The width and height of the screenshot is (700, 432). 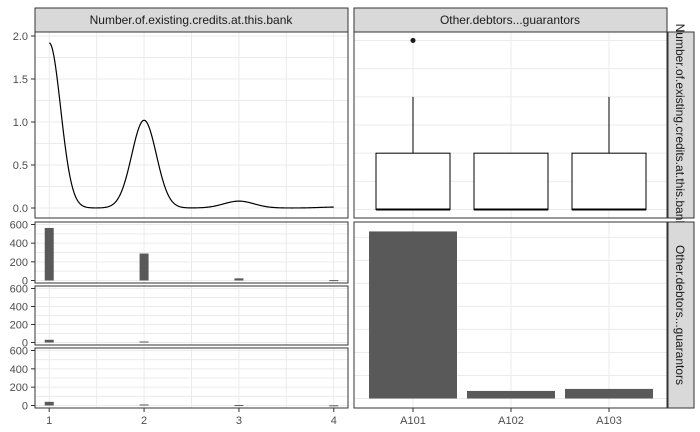 I want to click on x-tick-label: A103, so click(x=609, y=421).